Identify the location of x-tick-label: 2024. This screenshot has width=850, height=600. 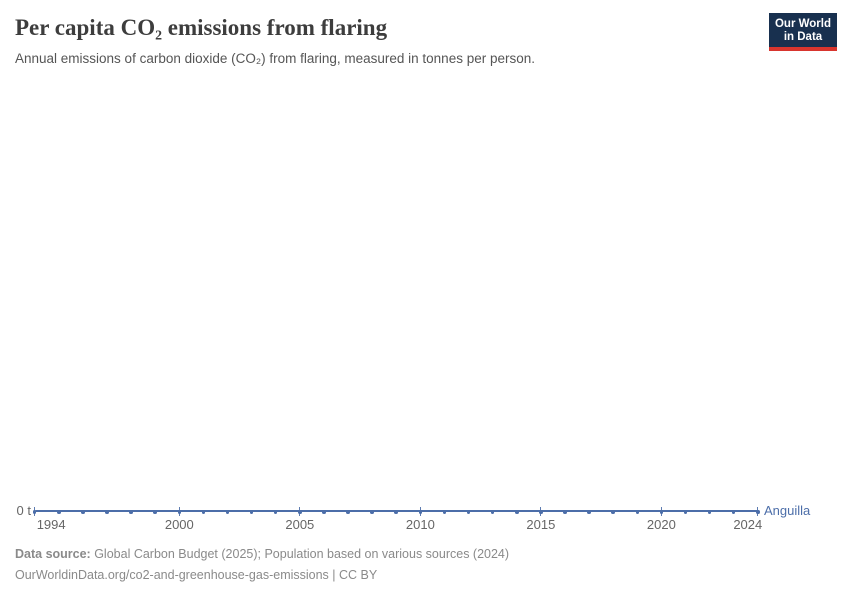
(748, 524).